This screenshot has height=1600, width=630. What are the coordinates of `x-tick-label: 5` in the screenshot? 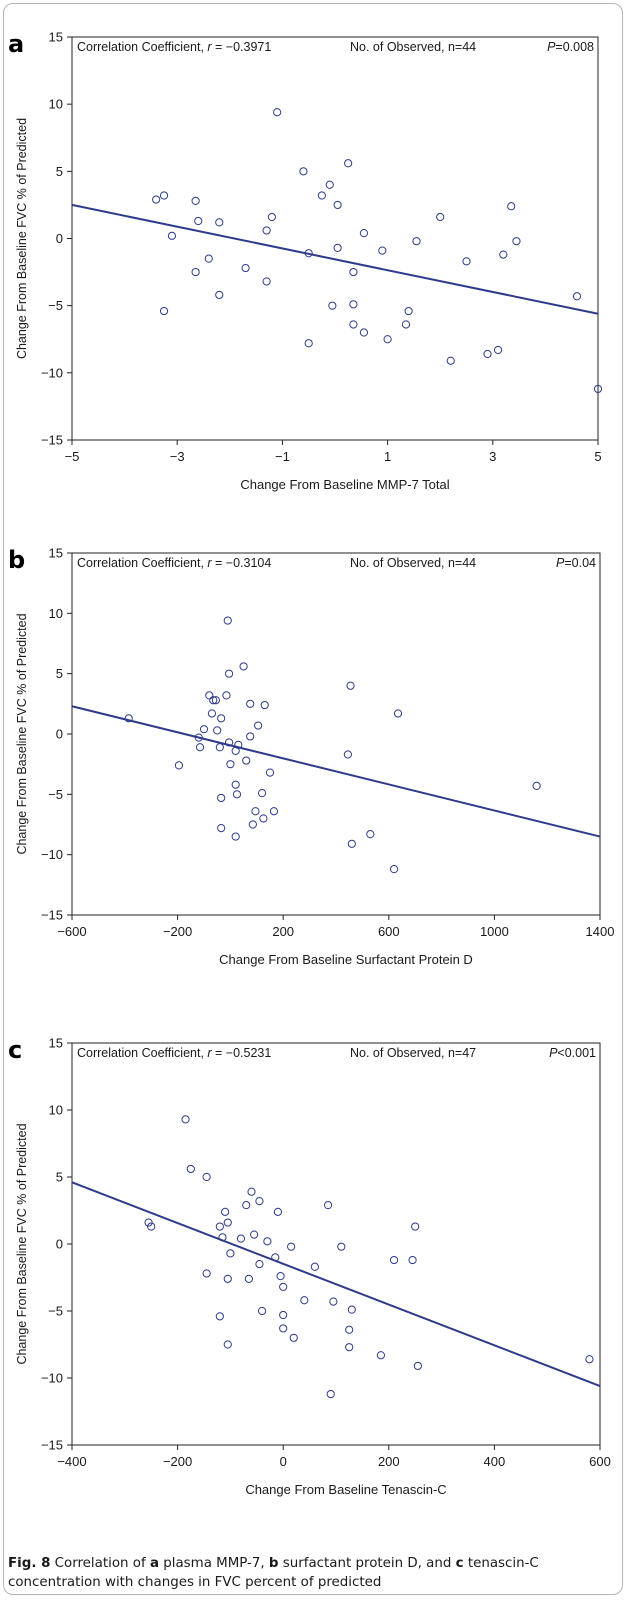 It's located at (597, 456).